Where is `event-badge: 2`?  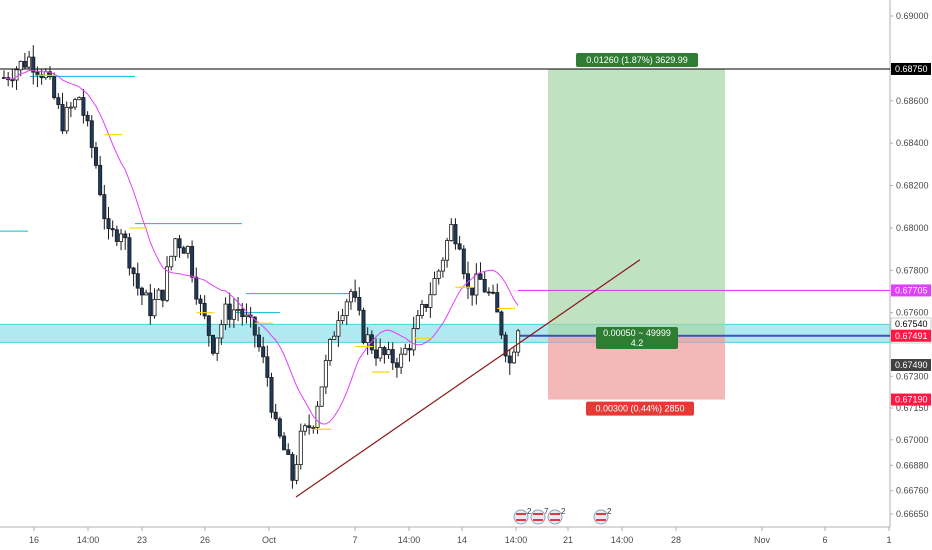
event-badge: 2 is located at coordinates (556, 516).